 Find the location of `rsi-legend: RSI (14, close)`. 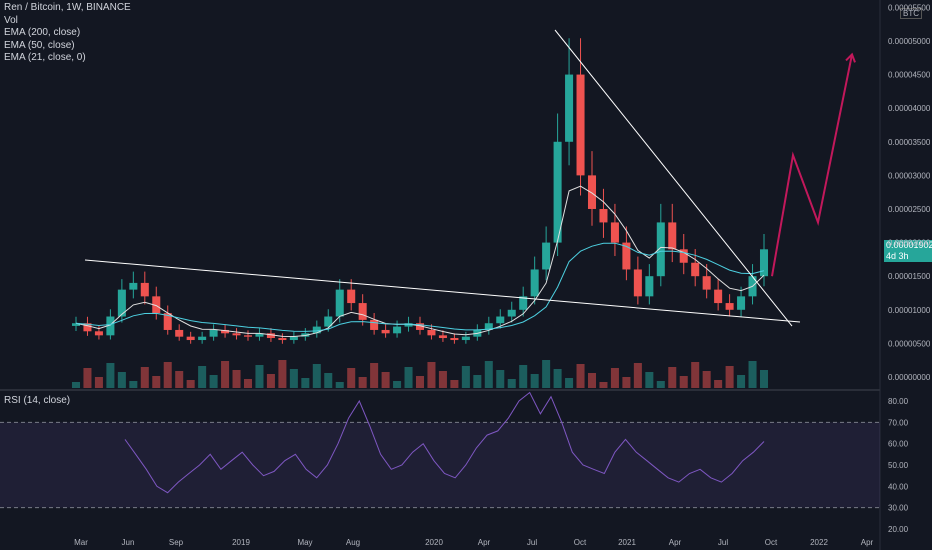

rsi-legend: RSI (14, close) is located at coordinates (37, 400).